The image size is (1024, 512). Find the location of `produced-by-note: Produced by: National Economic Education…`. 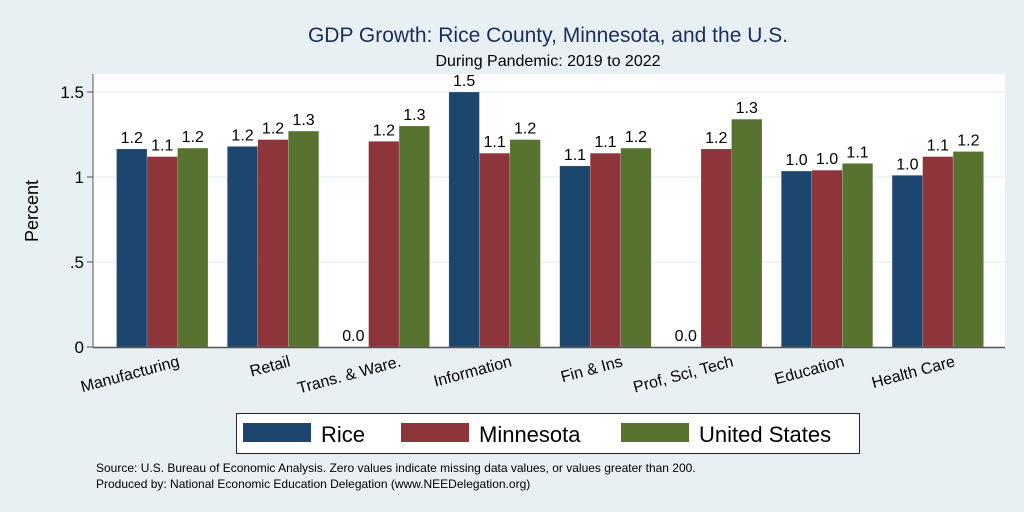

produced-by-note: Produced by: National Economic Education… is located at coordinates (313, 484).